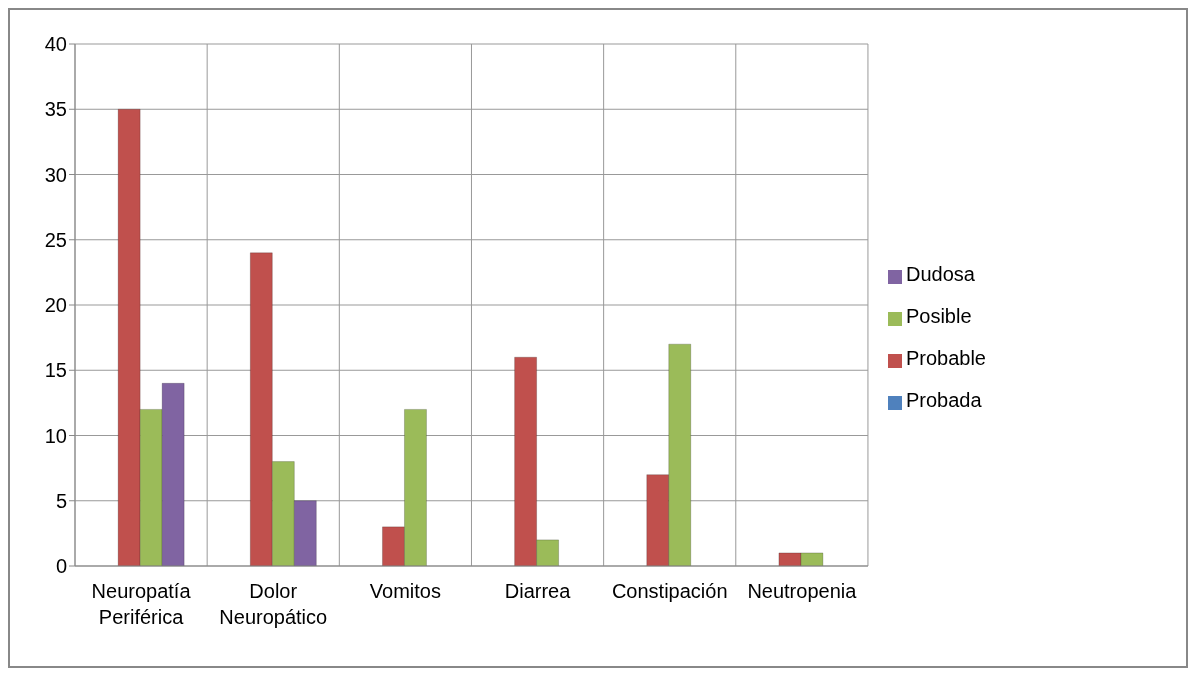 The image size is (1195, 677). I want to click on y-tick-label: 10, so click(55, 435).